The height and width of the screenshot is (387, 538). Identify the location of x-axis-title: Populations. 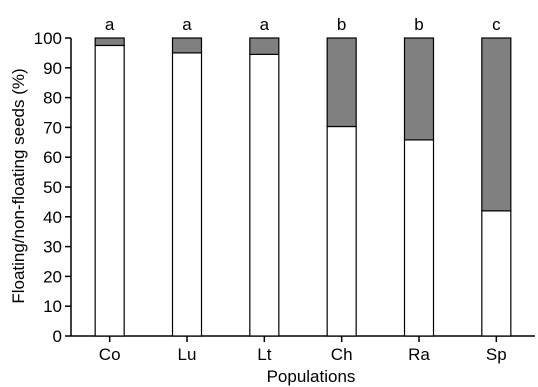
(311, 376).